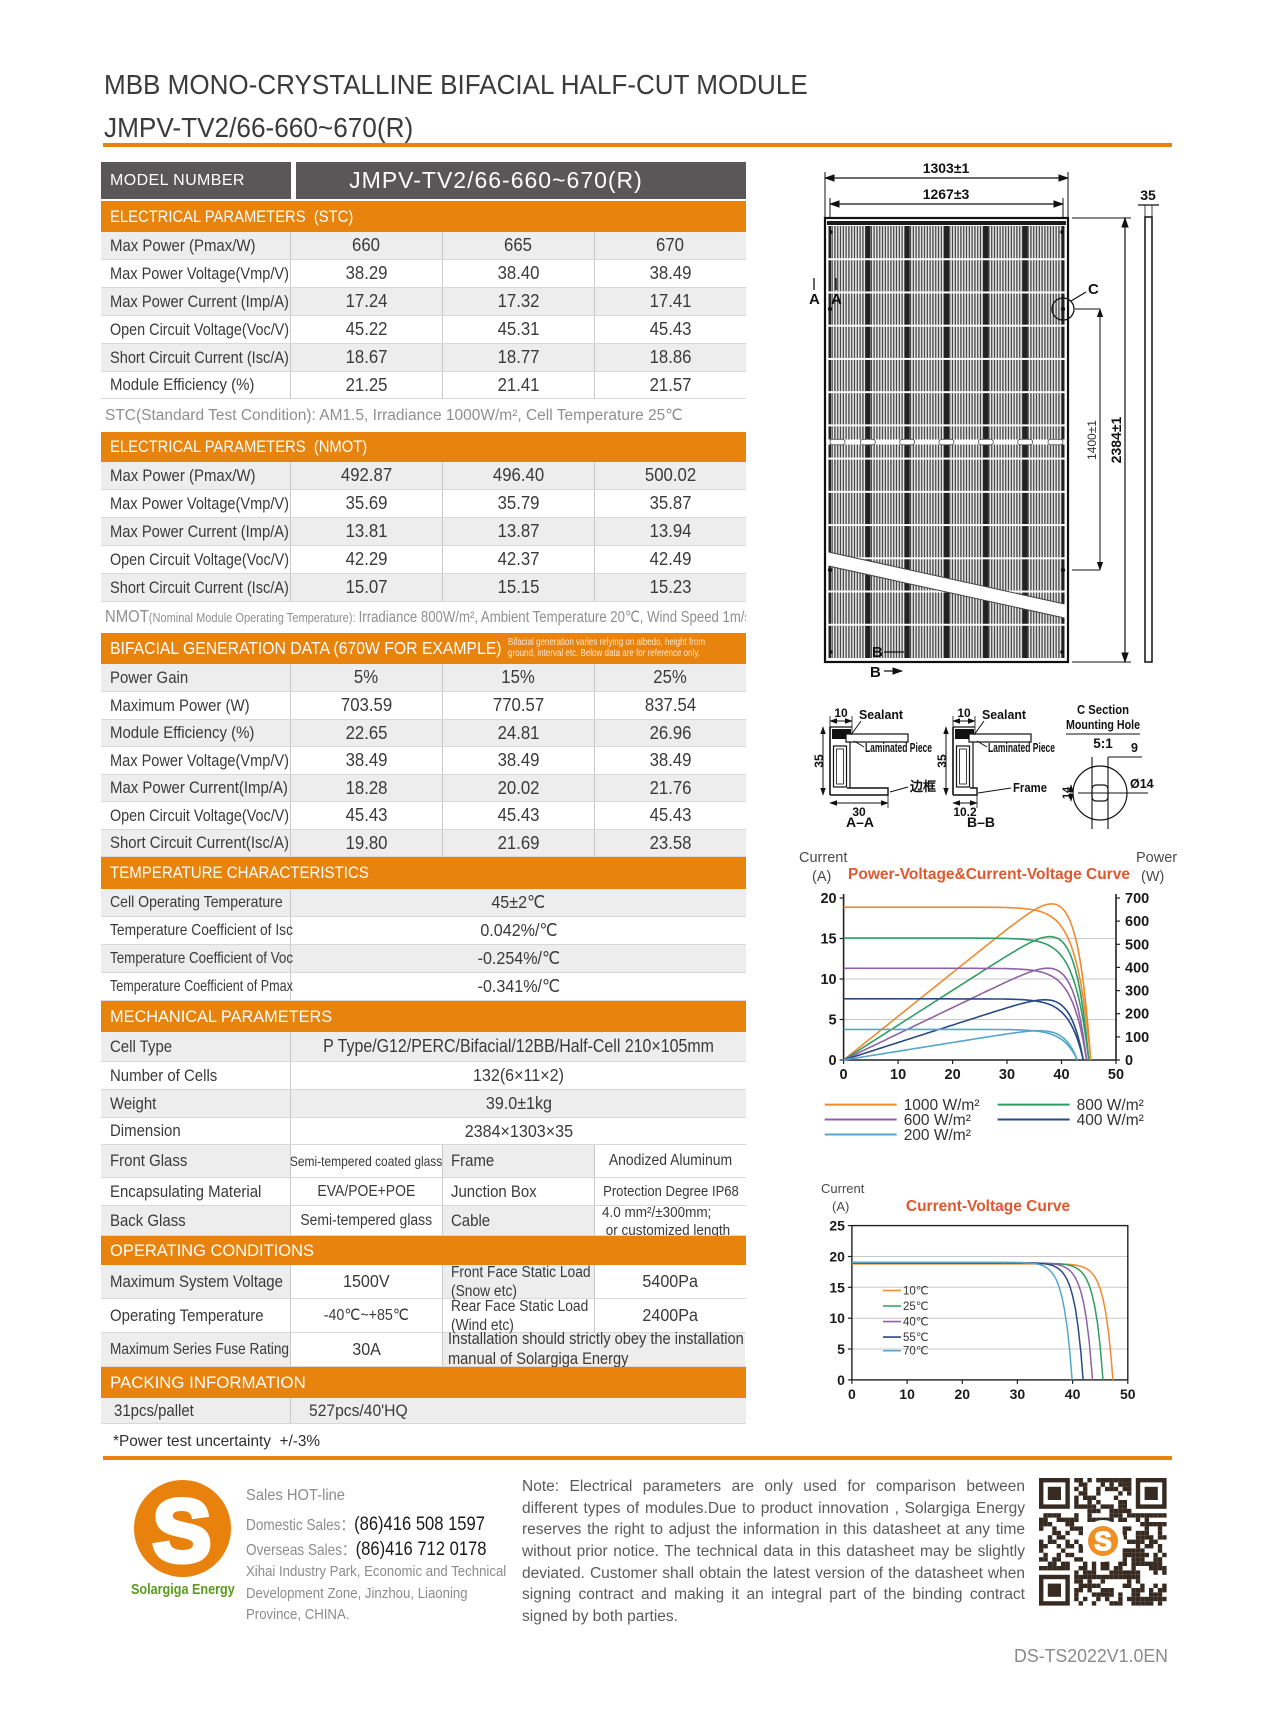  I want to click on svg-text: 1303±1, so click(946, 168).